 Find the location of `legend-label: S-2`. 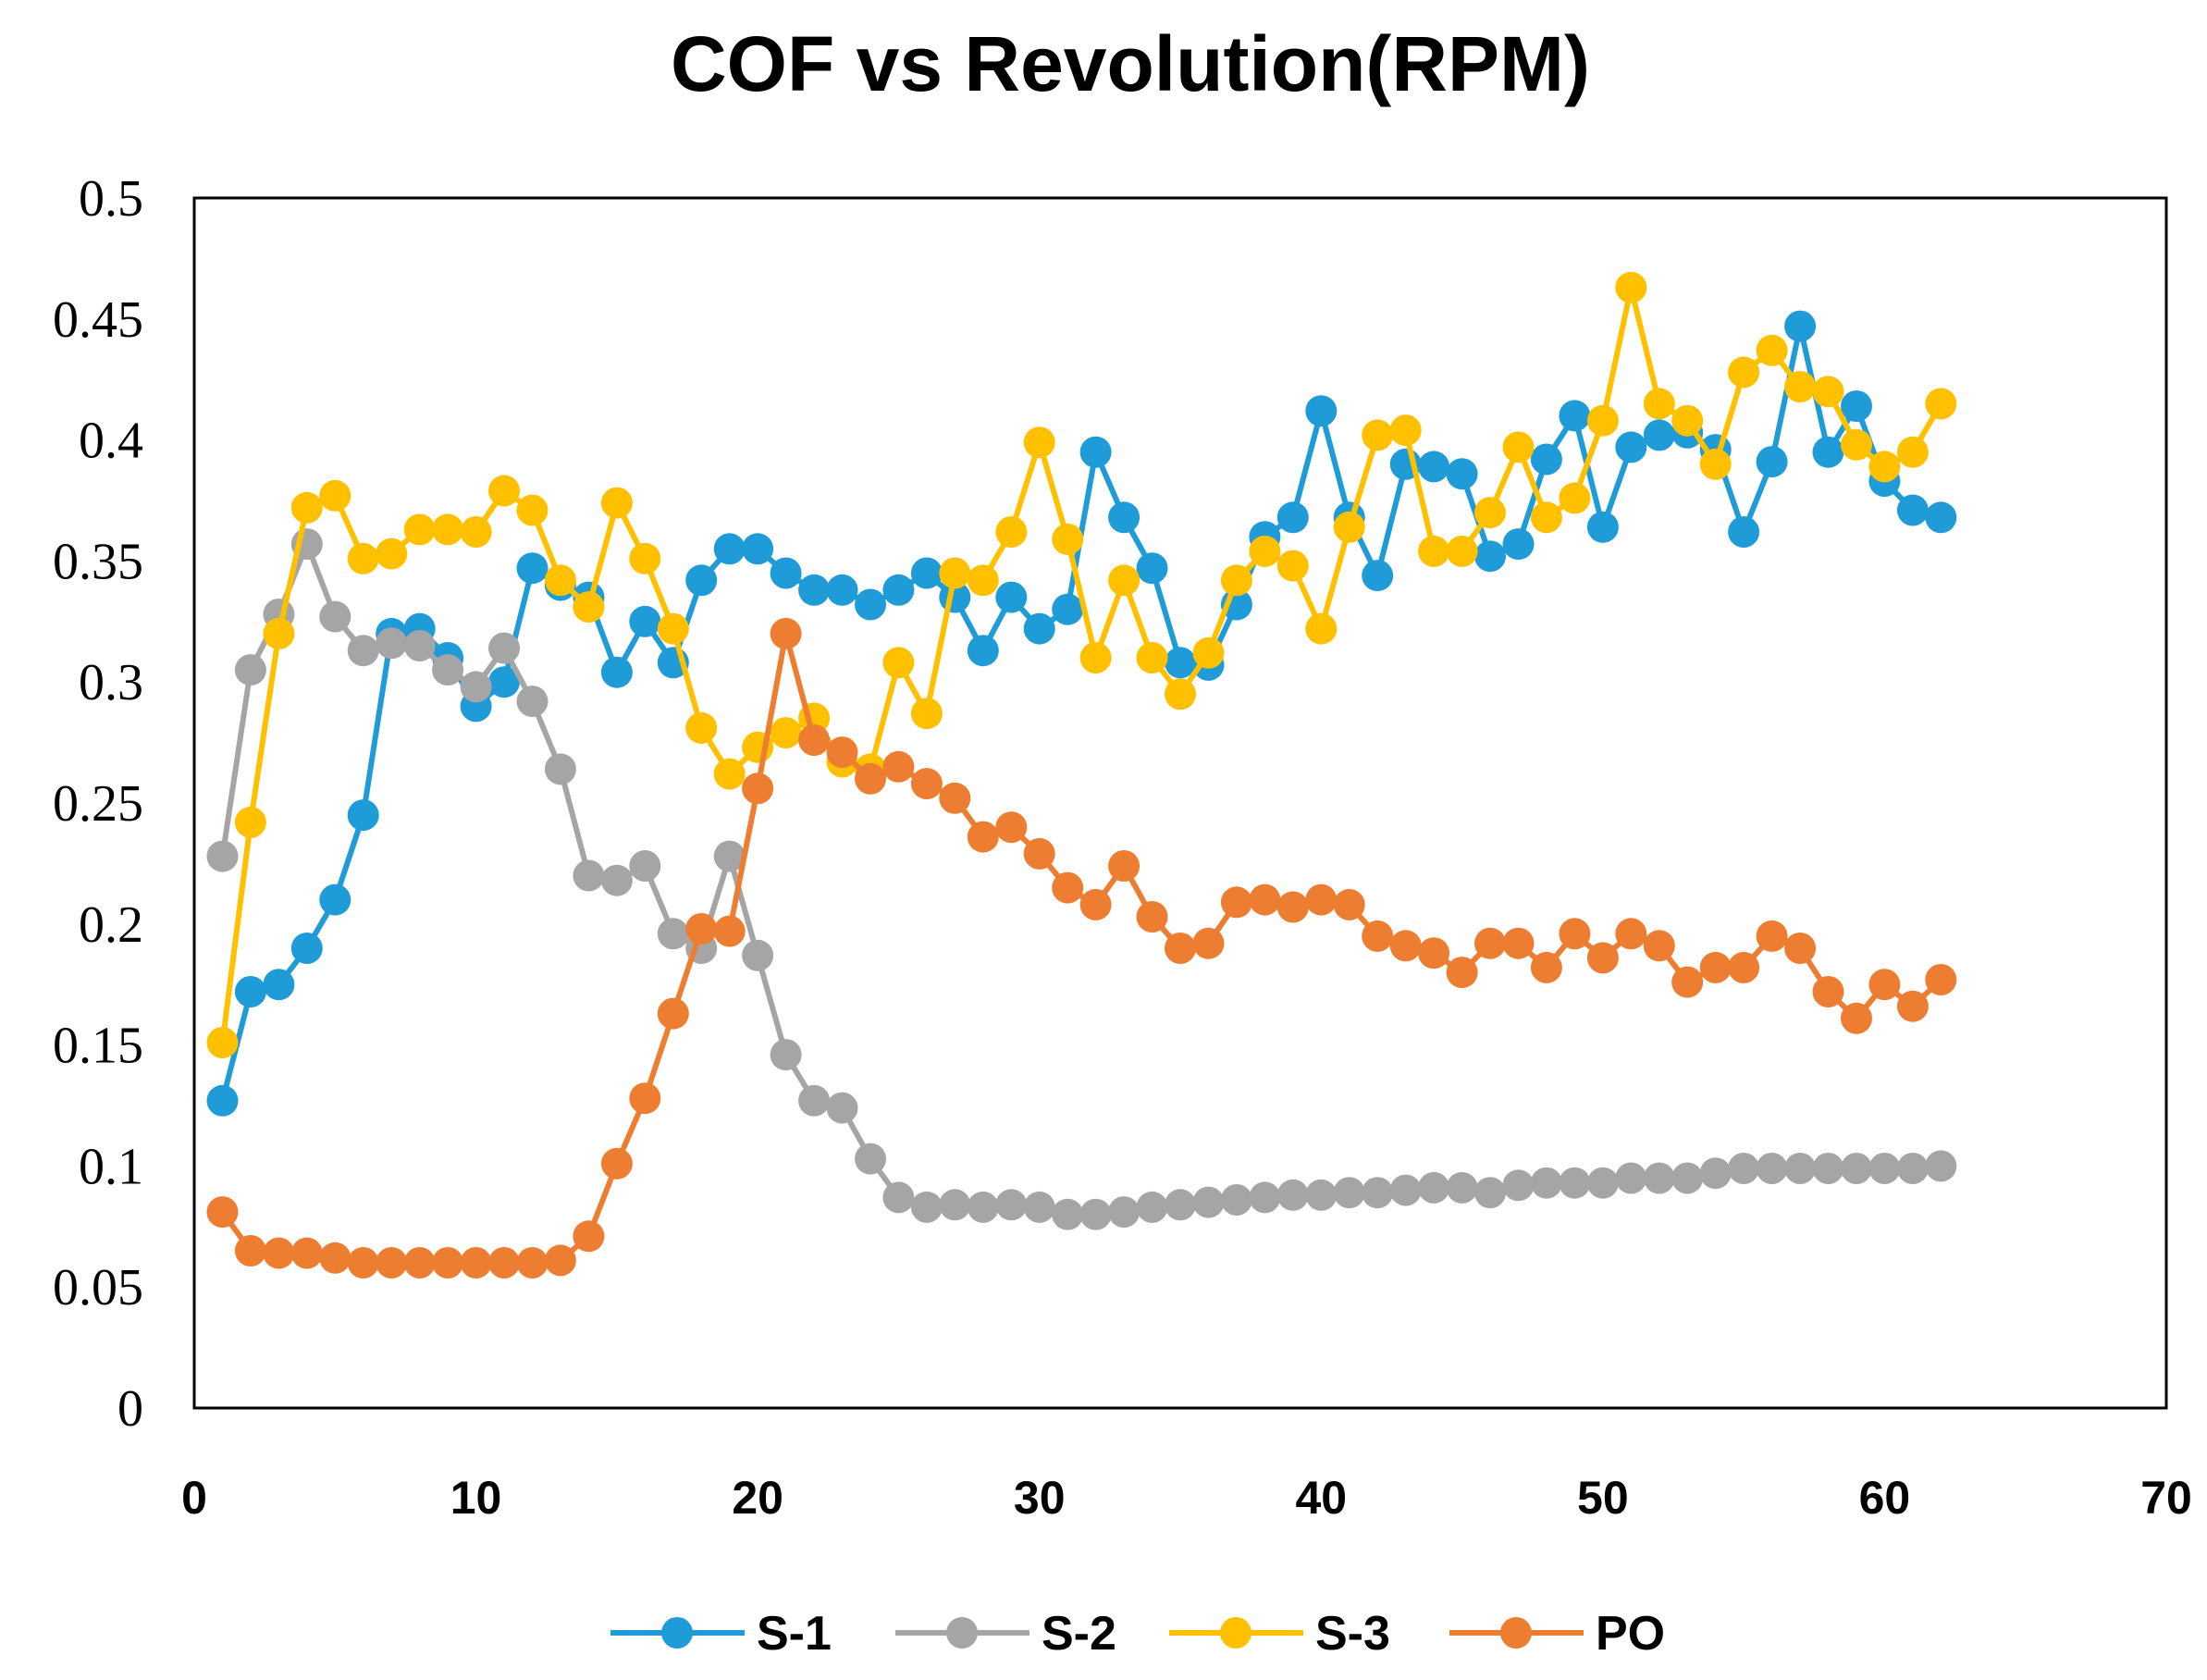

legend-label: S-2 is located at coordinates (1079, 1634).